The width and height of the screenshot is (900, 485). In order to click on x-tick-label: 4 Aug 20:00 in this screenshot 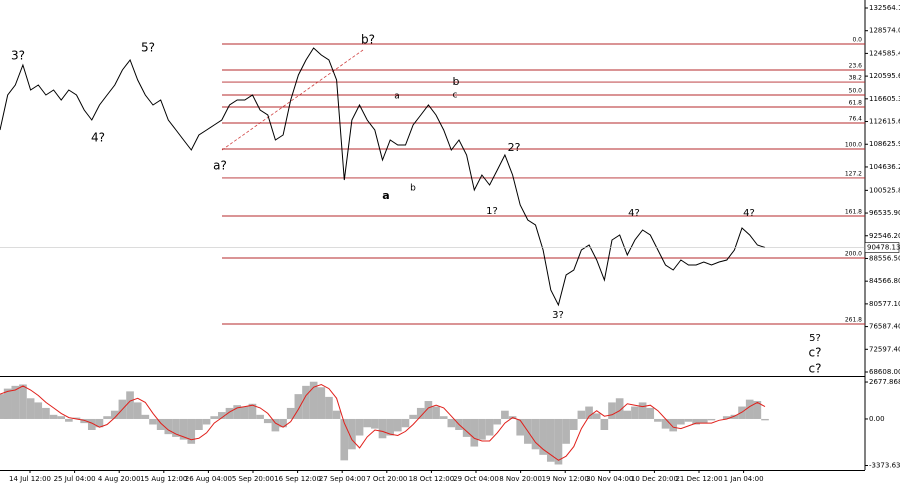, I will do `click(119, 479)`.